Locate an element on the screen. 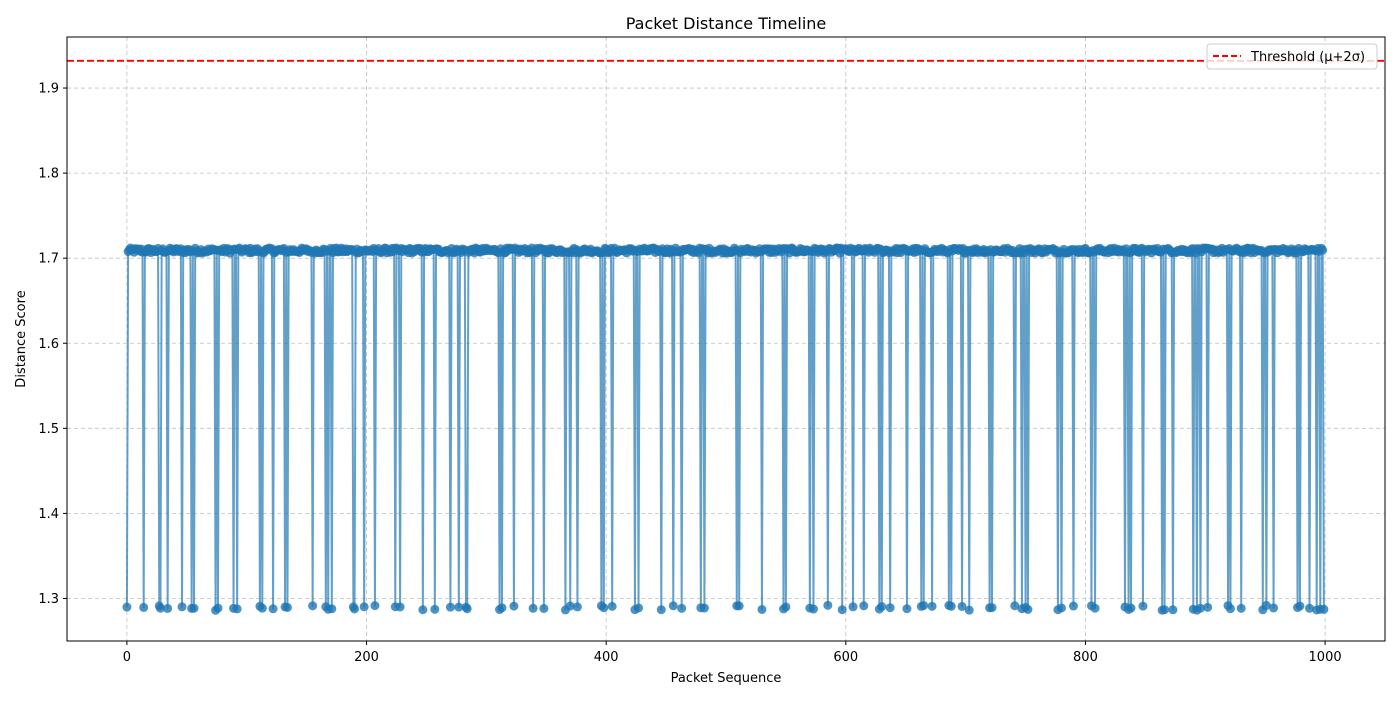  x-tick-label: 0 is located at coordinates (127, 657).